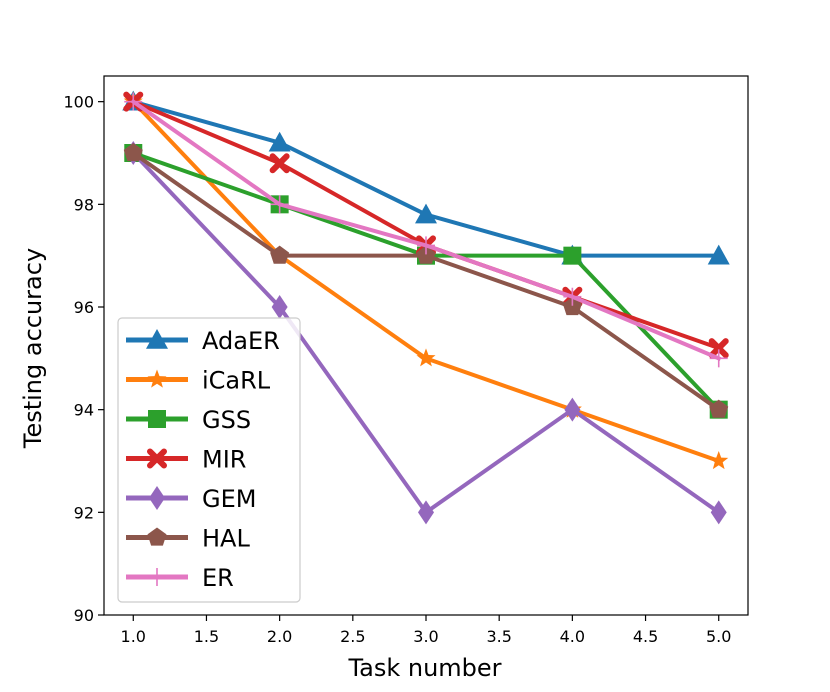  Describe the element at coordinates (188, 420) in the screenshot. I see `legend-entry-gss: GSS` at that location.